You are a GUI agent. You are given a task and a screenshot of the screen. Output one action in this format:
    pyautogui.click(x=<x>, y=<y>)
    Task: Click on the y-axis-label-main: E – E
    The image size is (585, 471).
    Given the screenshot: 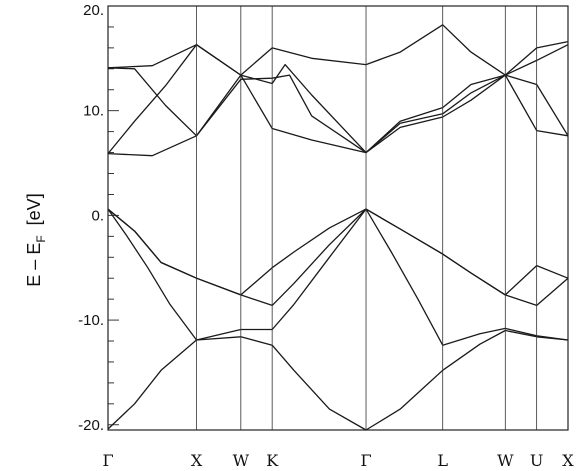 What is the action you would take?
    pyautogui.click(x=34, y=265)
    